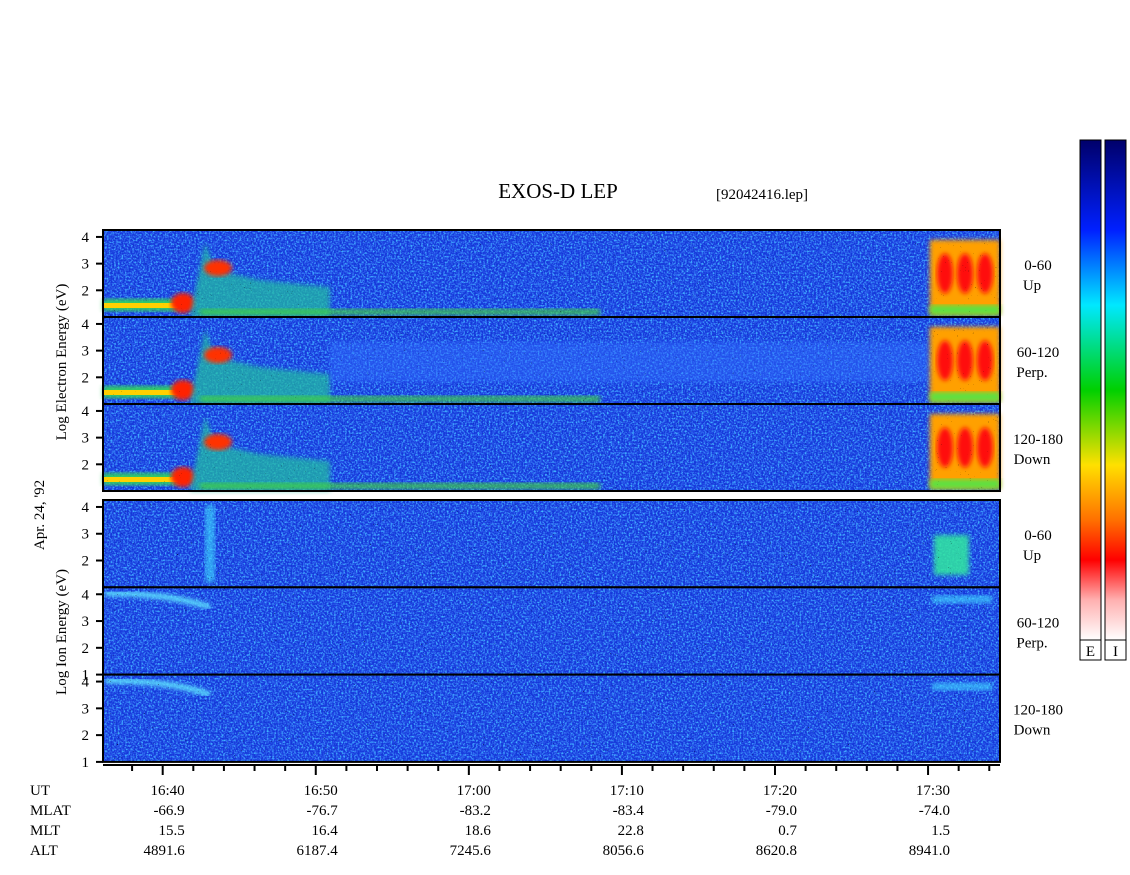  Describe the element at coordinates (323, 811) in the screenshot. I see `orbit-value: -76.7` at that location.